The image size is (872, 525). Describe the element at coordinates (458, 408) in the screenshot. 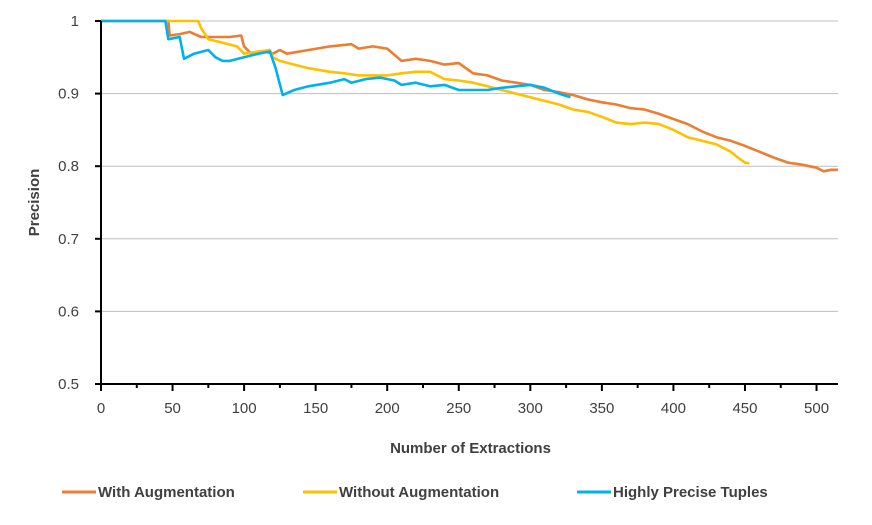

I see `x-tick-label: 250` at that location.